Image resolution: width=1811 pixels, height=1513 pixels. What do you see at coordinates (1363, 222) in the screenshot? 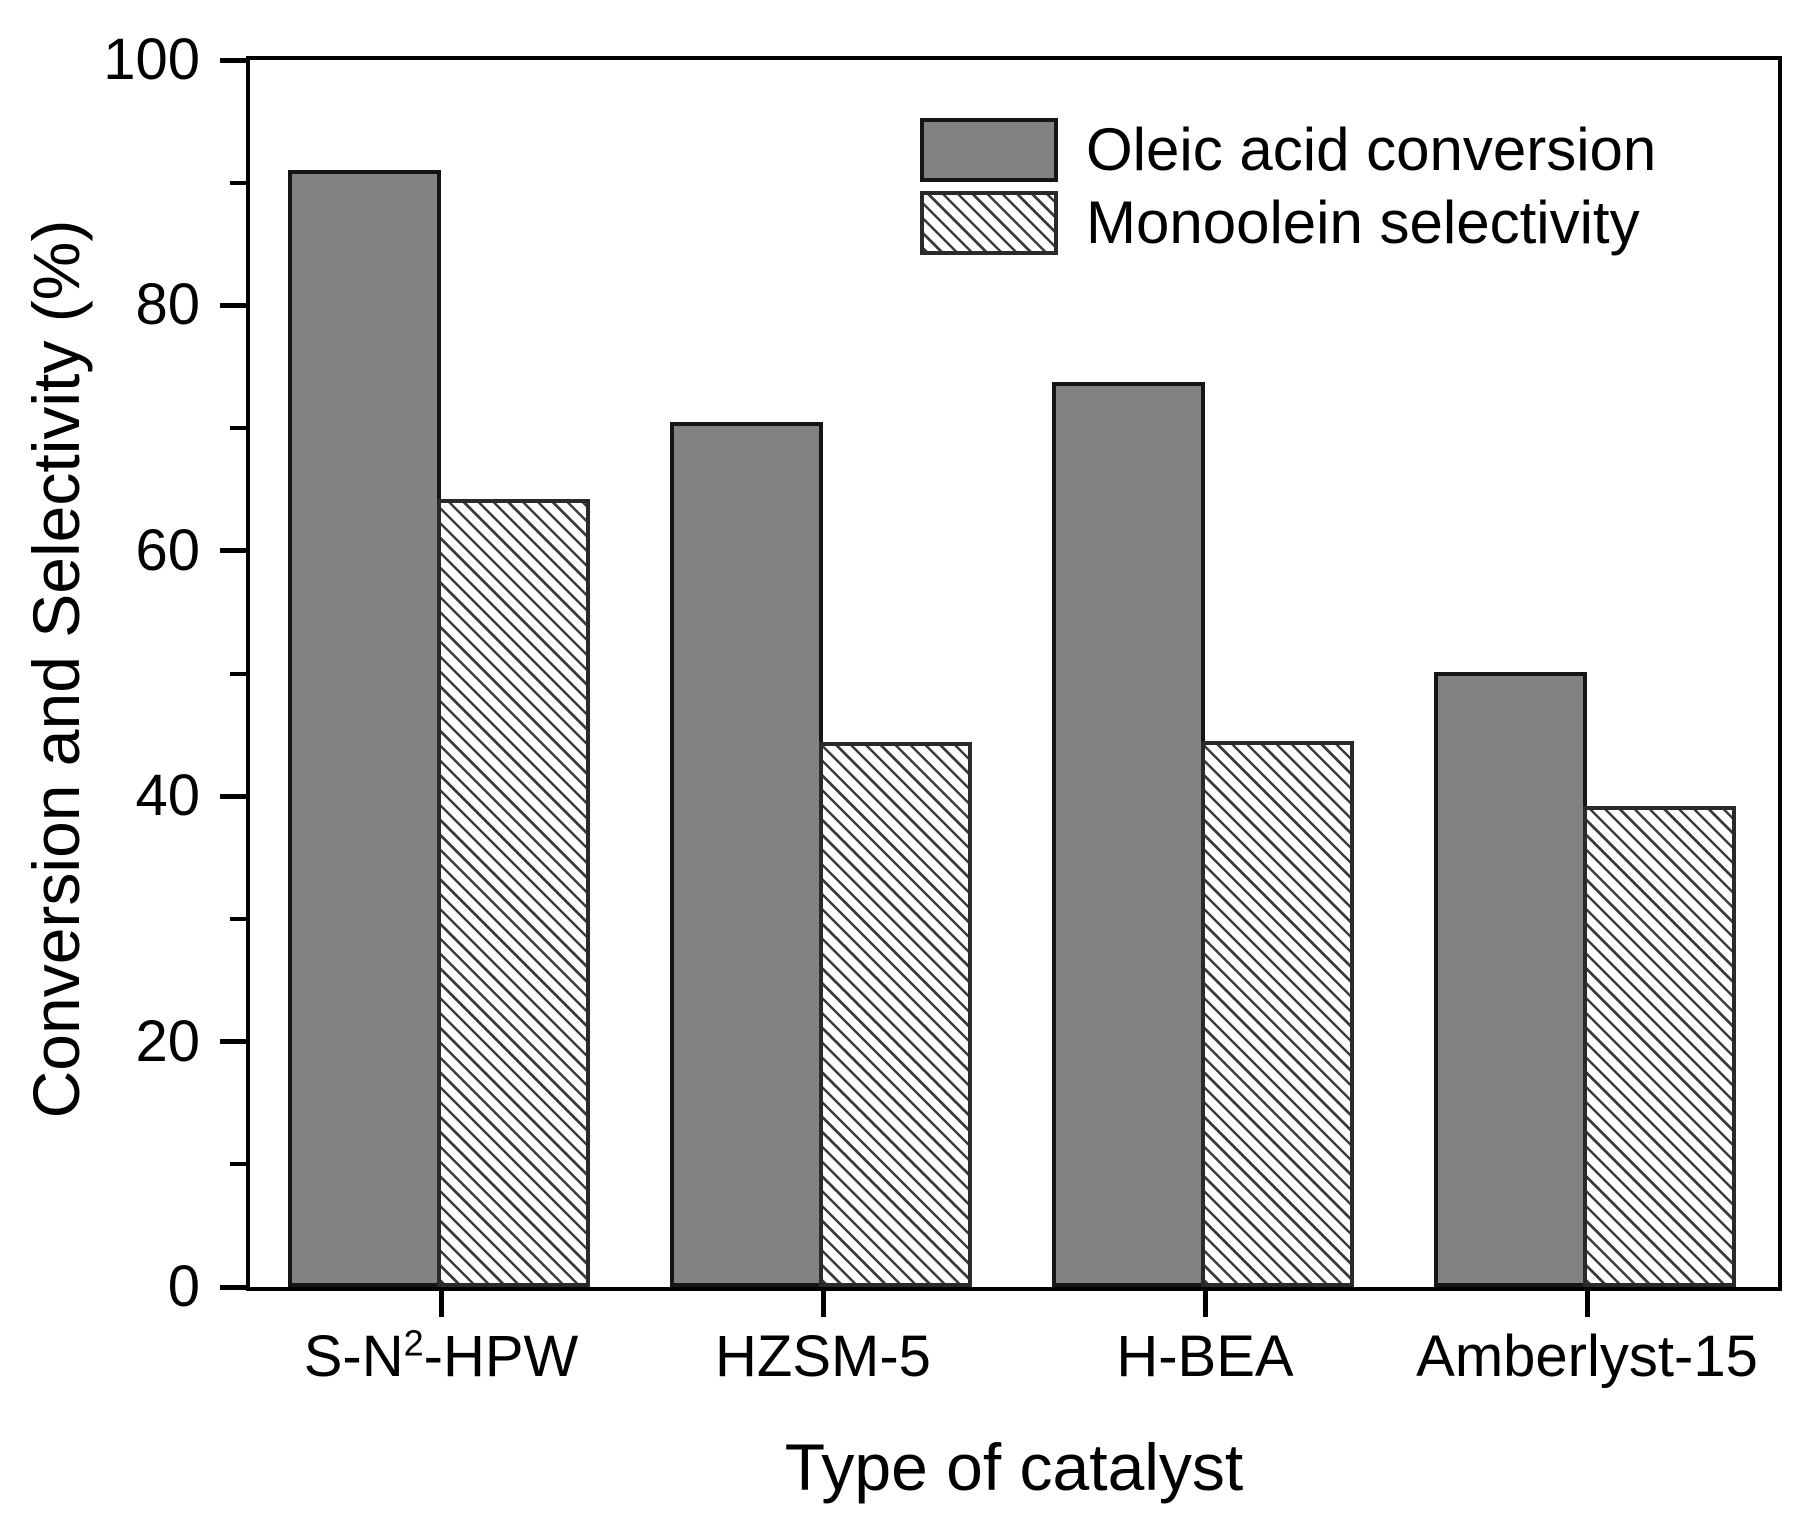
I see `legend-label-selectivity: Monoolein selectivity` at bounding box center [1363, 222].